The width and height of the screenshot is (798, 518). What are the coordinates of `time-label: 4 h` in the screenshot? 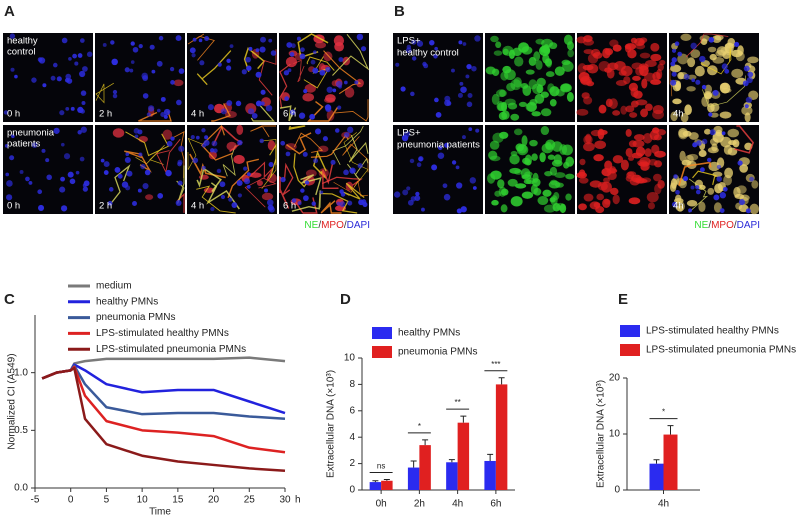 It's located at (197, 206).